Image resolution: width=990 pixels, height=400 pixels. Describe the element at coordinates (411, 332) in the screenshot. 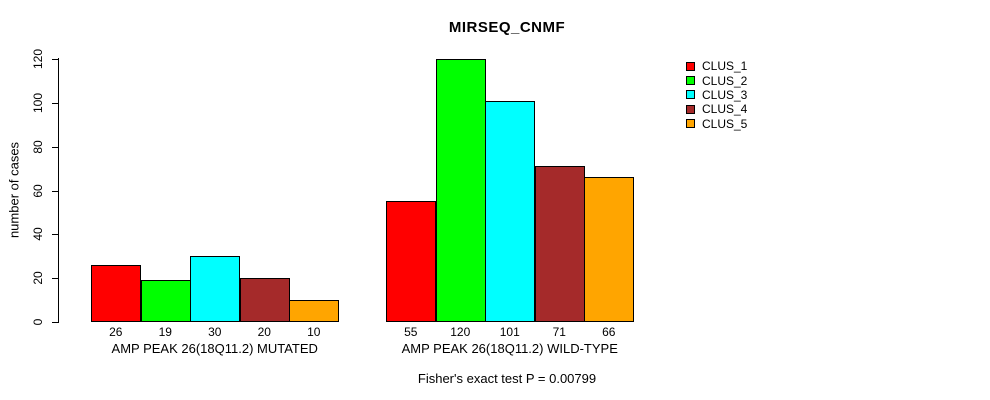

I see `bar-value-label: 55` at that location.